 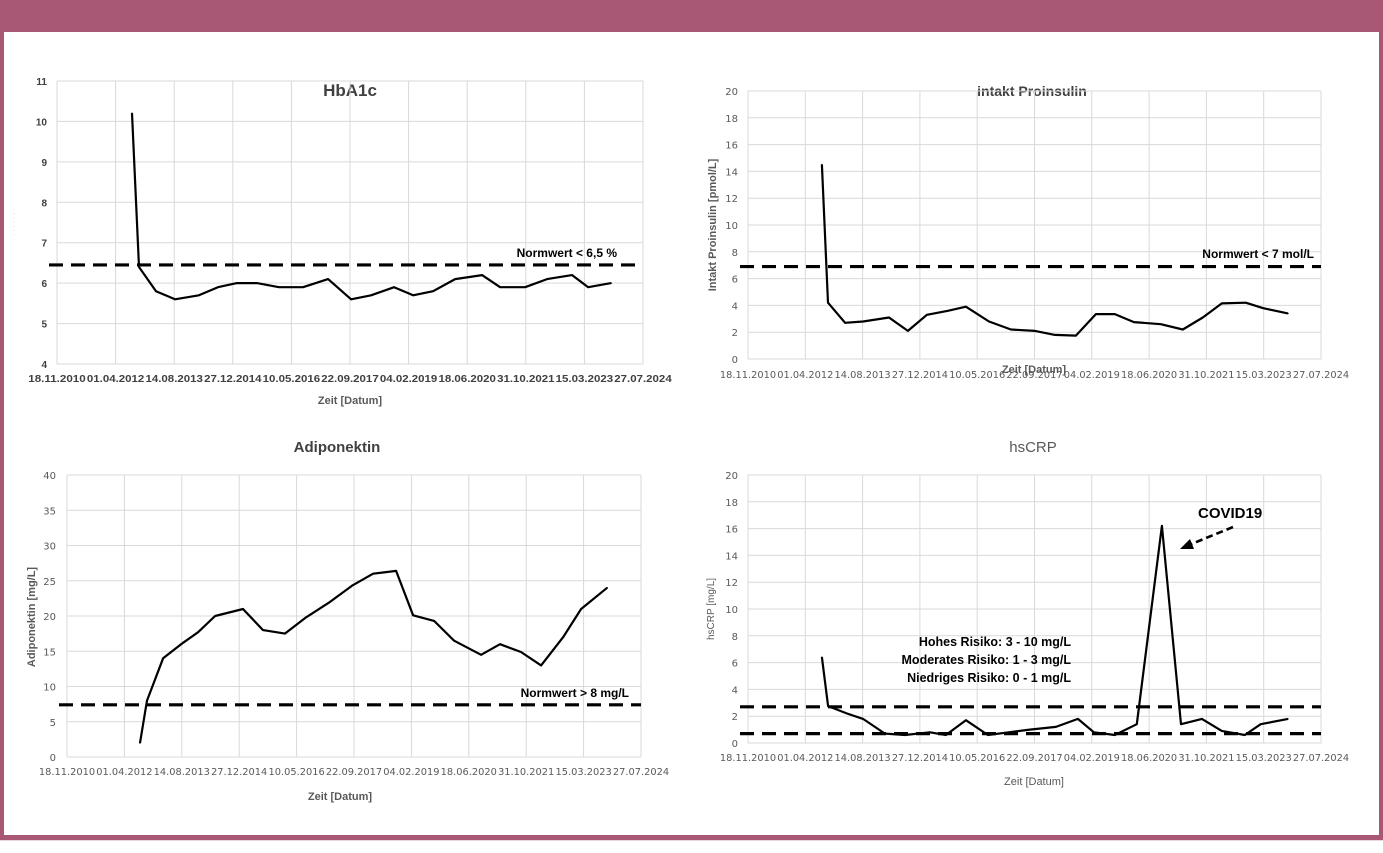 What do you see at coordinates (731, 503) in the screenshot?
I see `y-tick-label: 18` at bounding box center [731, 503].